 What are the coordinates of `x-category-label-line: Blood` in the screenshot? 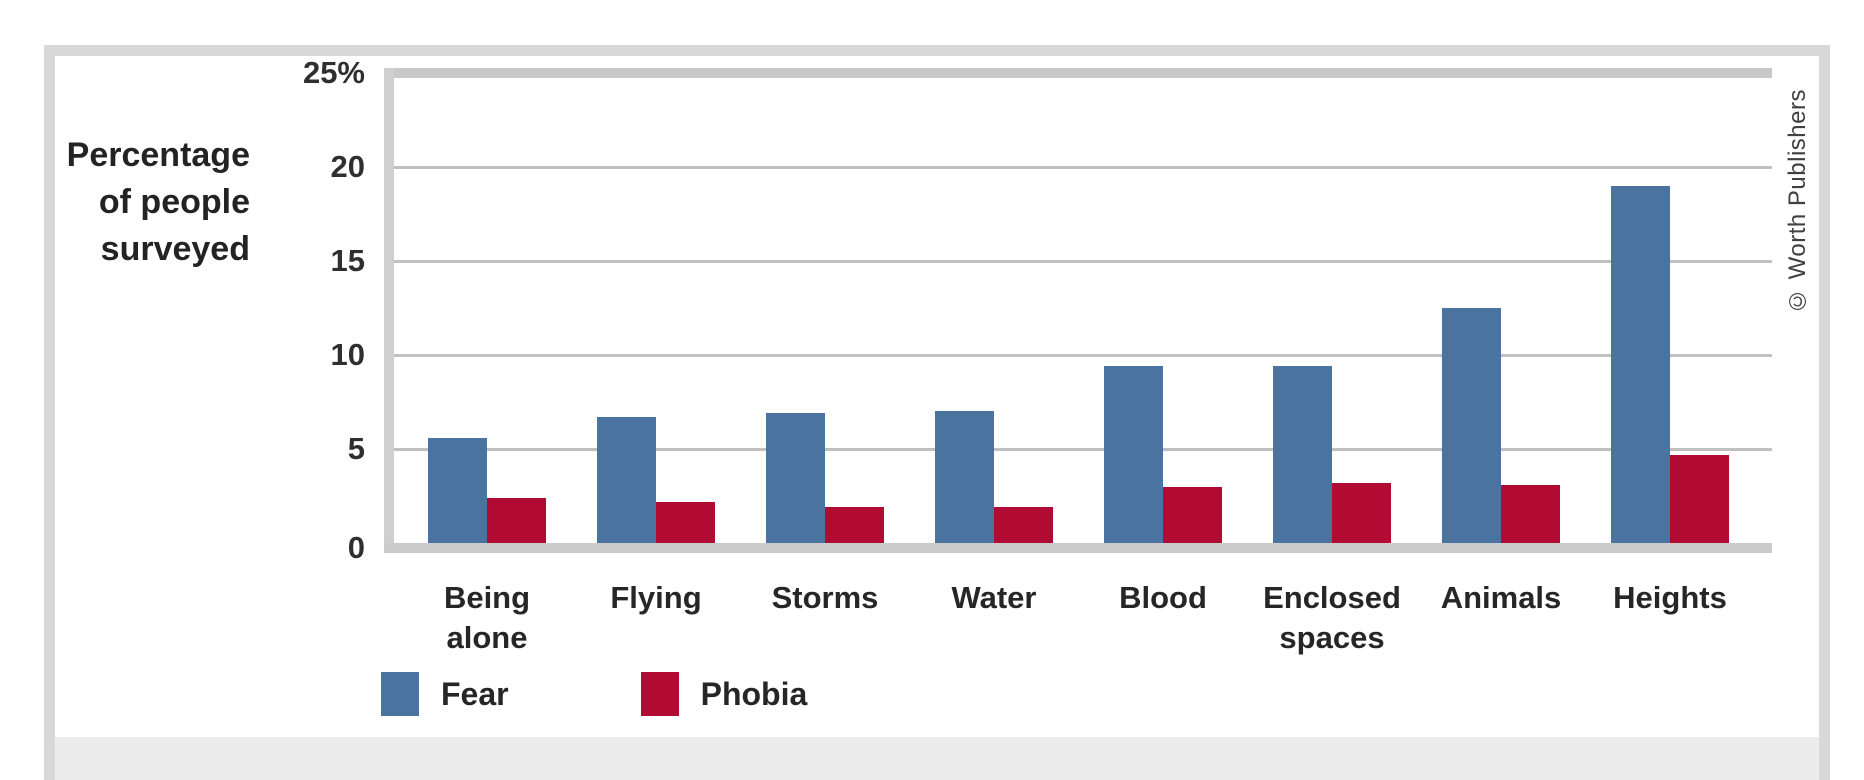 It's located at (1163, 597).